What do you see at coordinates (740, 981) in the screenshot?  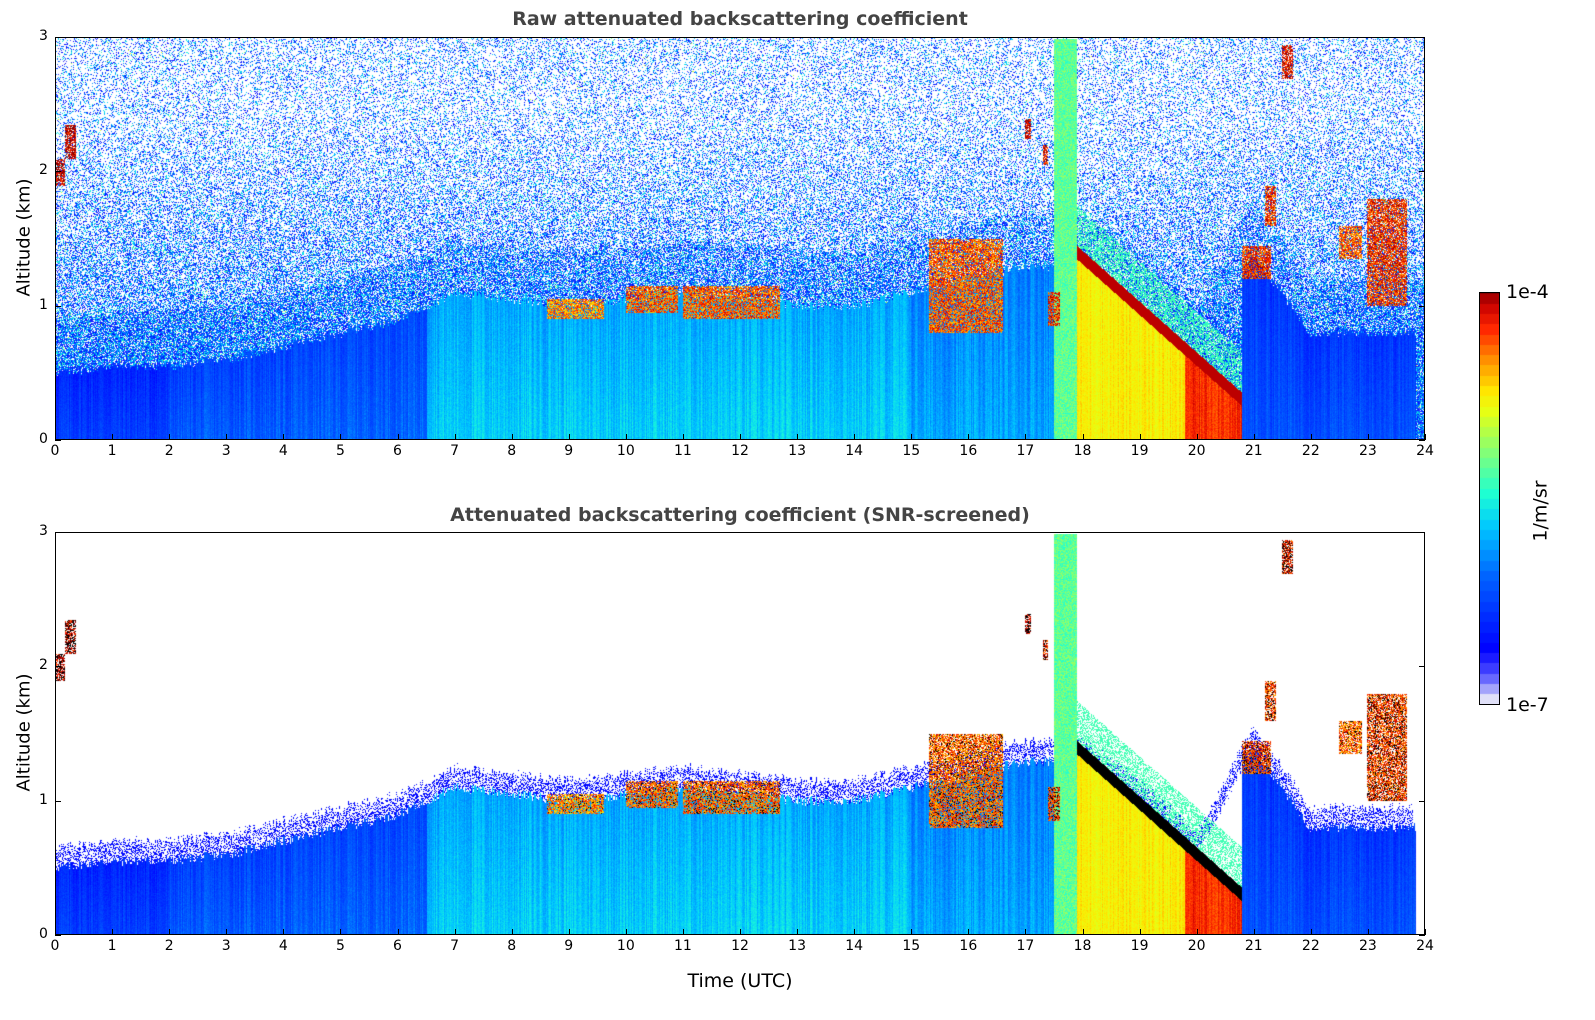 I see `x-axis-label: Time (UTC)` at bounding box center [740, 981].